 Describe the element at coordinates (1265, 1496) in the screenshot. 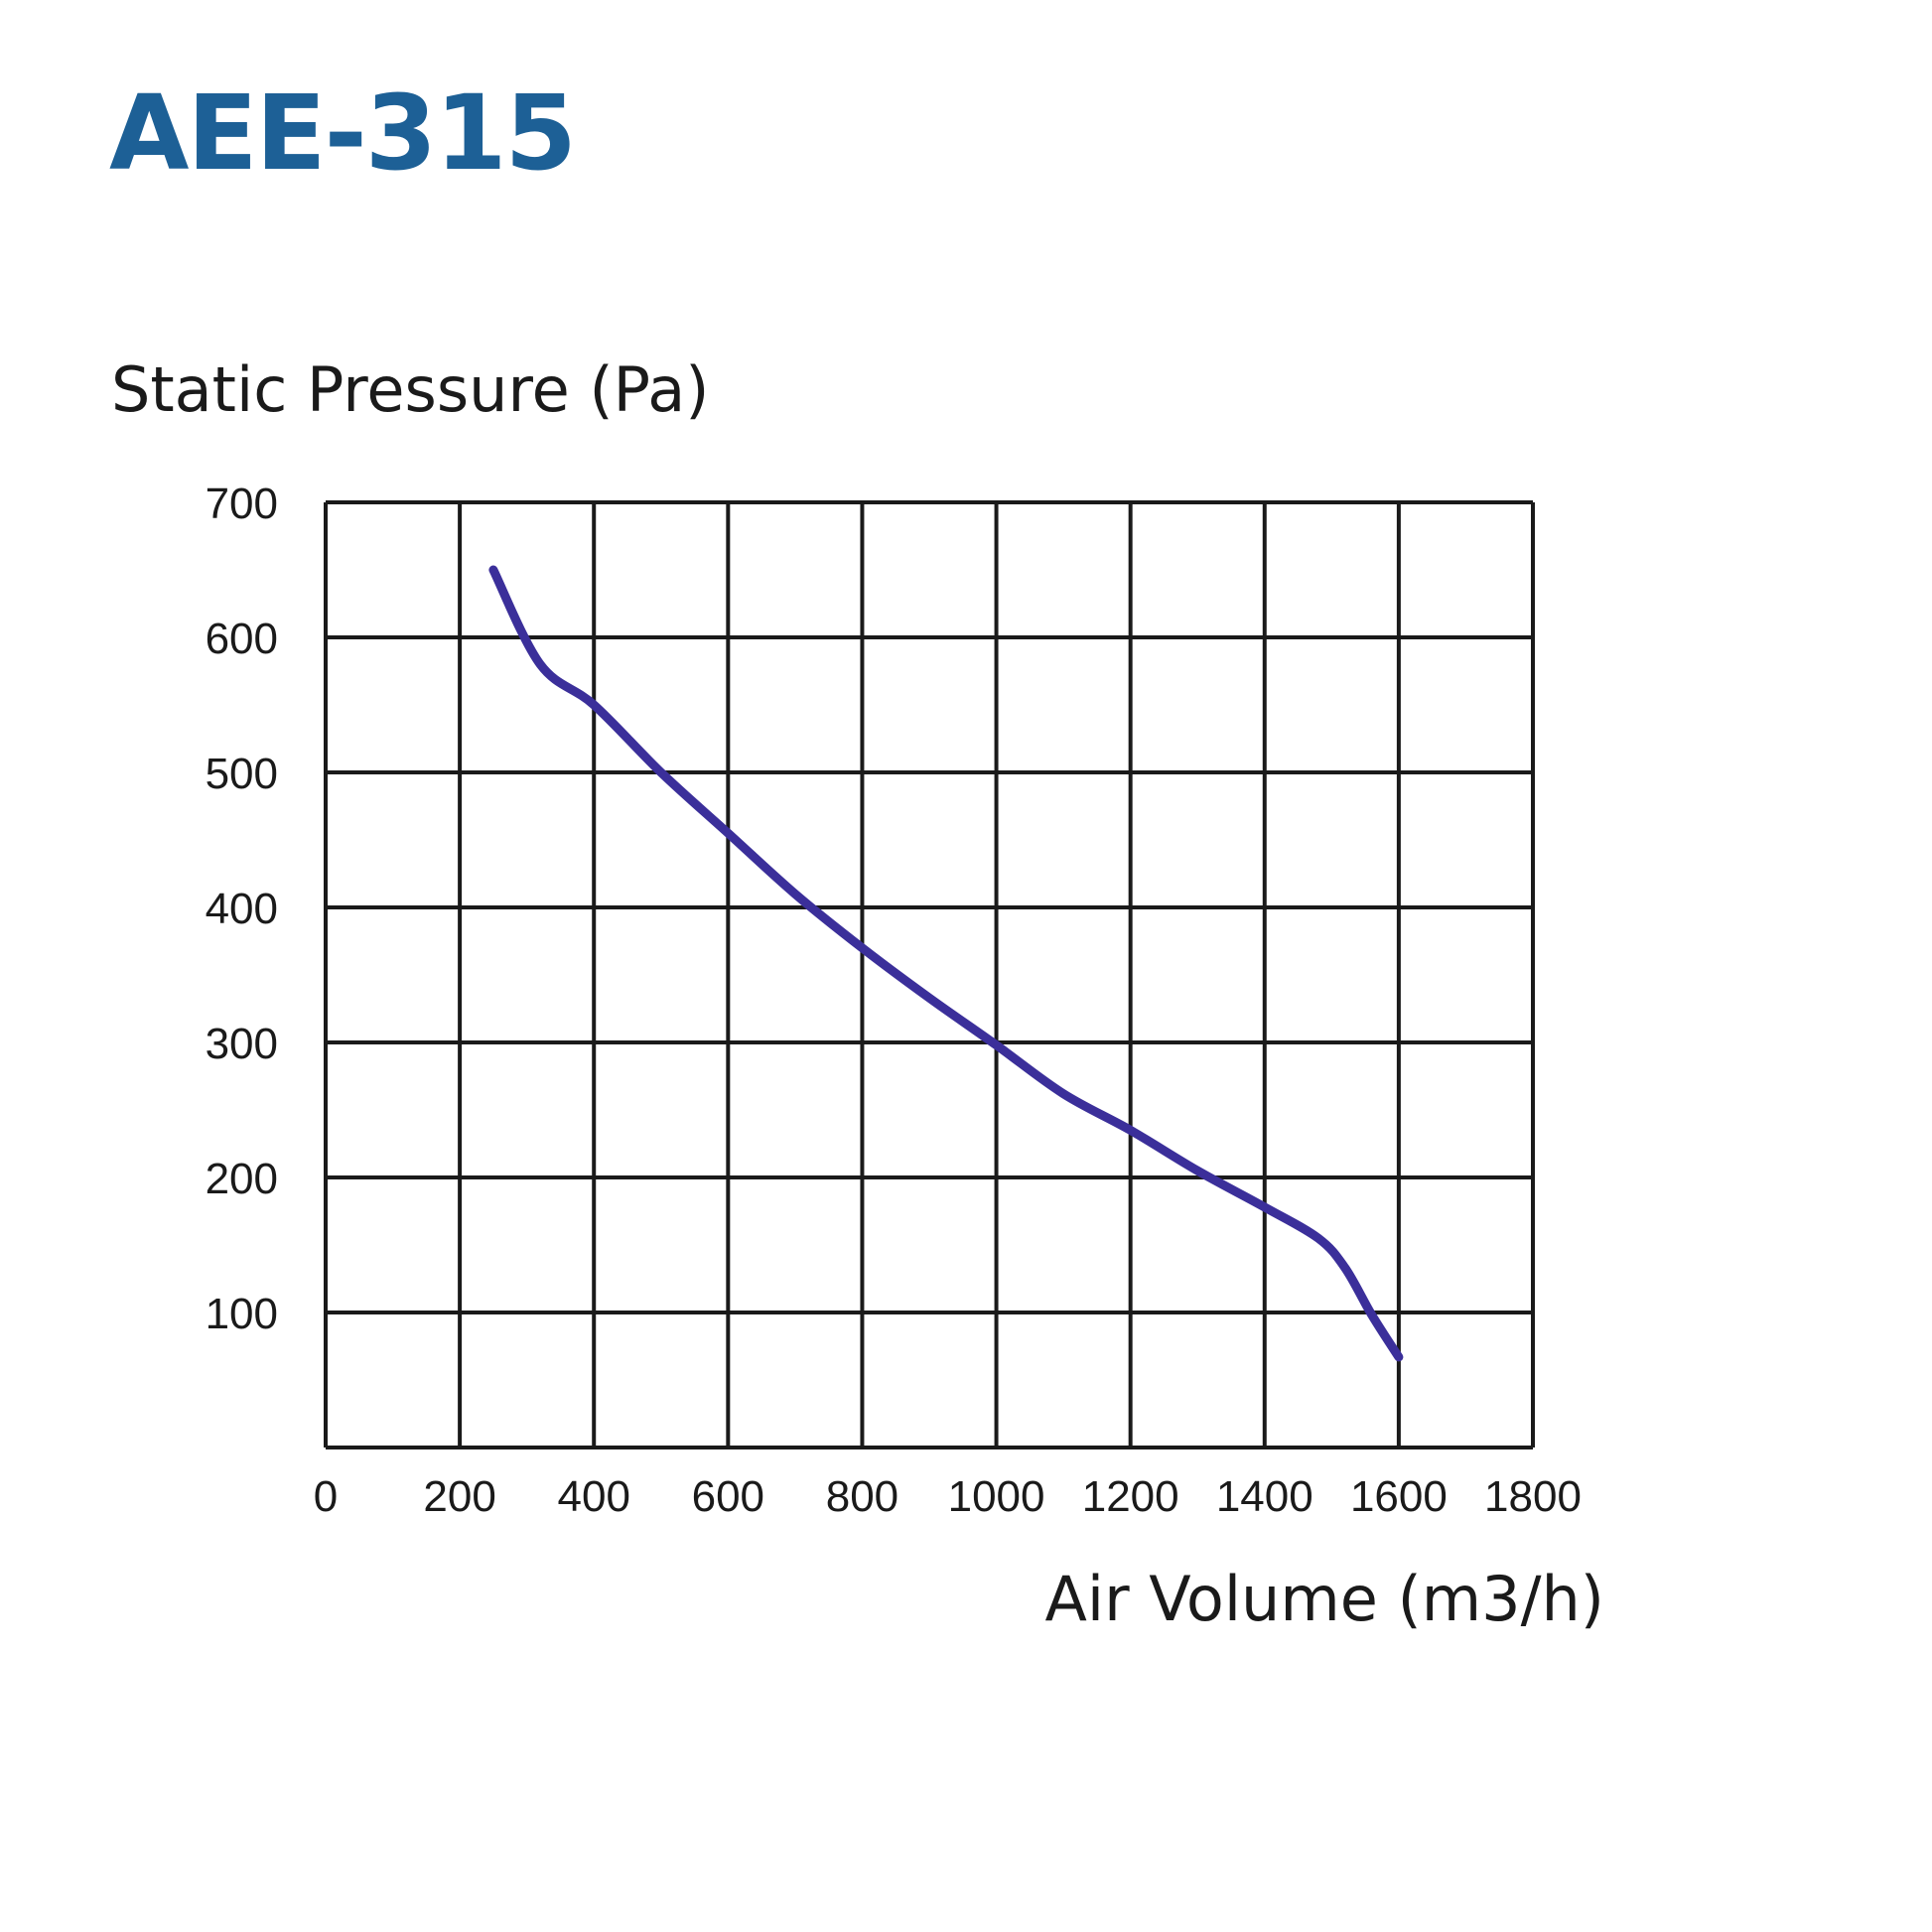

I see `x-tick-label: 1400` at that location.